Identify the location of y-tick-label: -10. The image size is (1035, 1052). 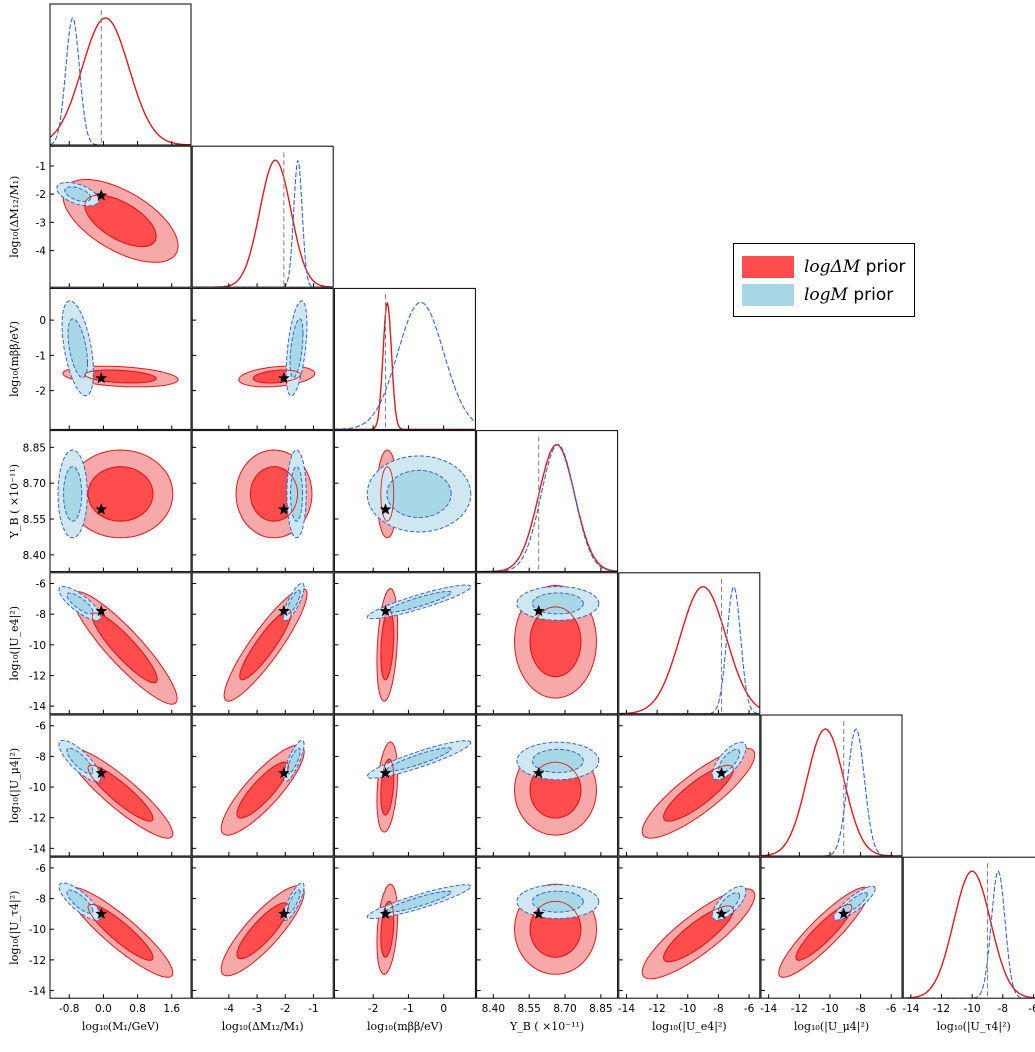
(37, 646).